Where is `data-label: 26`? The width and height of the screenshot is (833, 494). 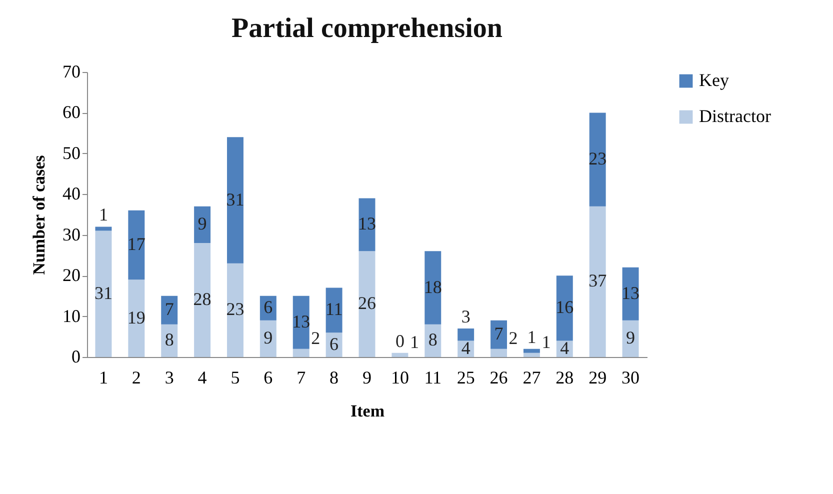
data-label: 26 is located at coordinates (367, 303).